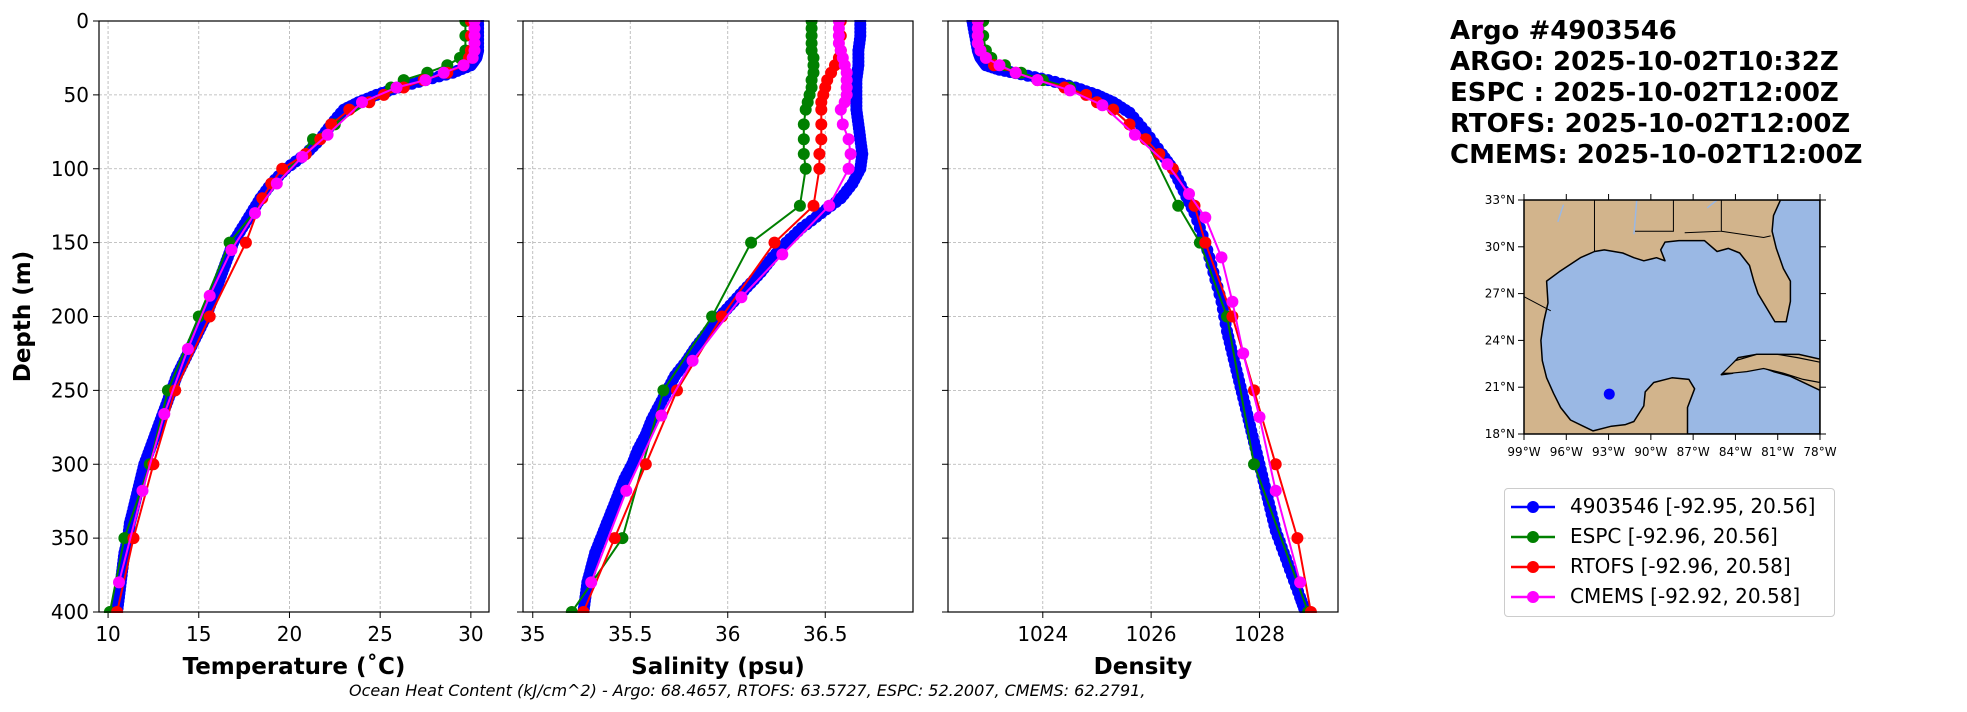  Describe the element at coordinates (294, 666) in the screenshot. I see `x-axis-label: Temperature (˚C)` at that location.